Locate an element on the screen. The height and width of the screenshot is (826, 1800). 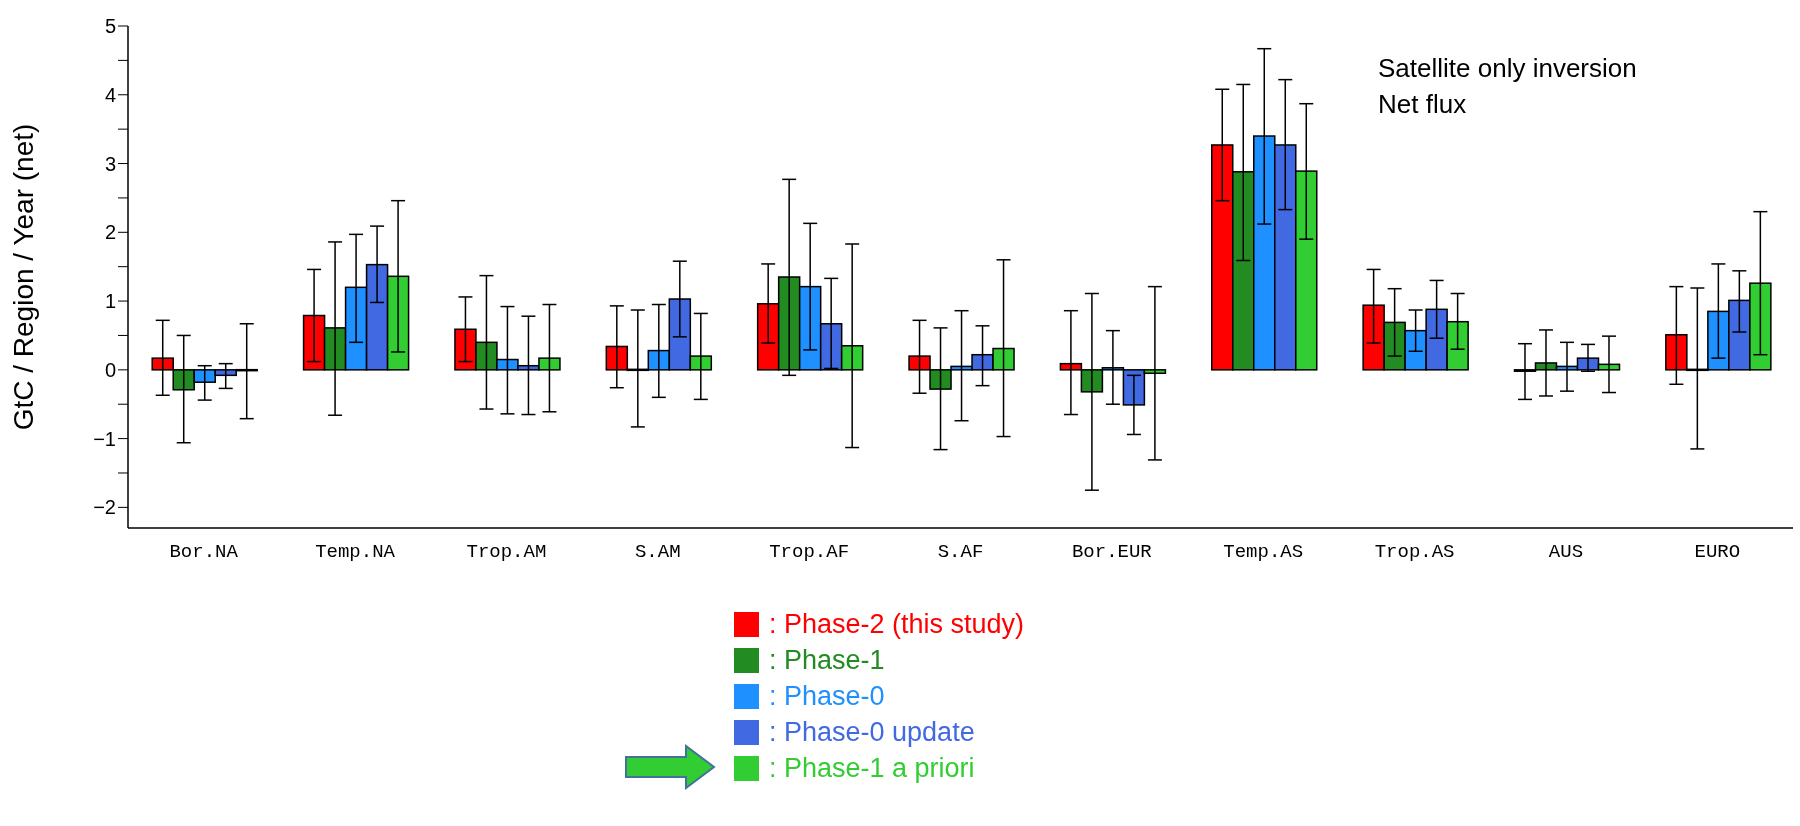
legend-label: : Phase-1 a priori is located at coordinates (872, 768).